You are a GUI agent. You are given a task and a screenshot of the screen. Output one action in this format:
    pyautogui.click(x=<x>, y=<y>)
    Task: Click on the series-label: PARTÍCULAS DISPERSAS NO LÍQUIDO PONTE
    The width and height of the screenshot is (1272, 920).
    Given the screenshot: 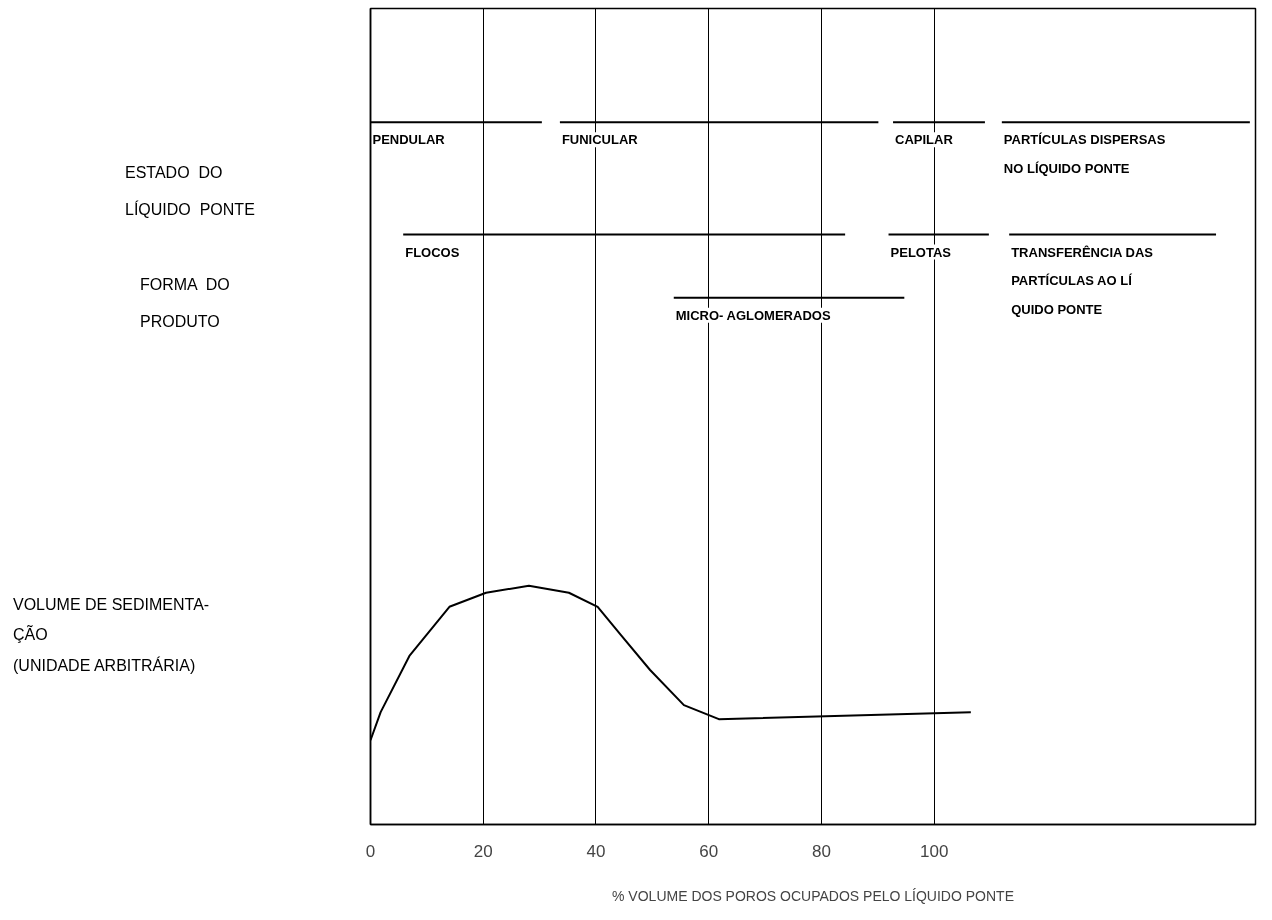 What is the action you would take?
    pyautogui.click(x=1084, y=154)
    